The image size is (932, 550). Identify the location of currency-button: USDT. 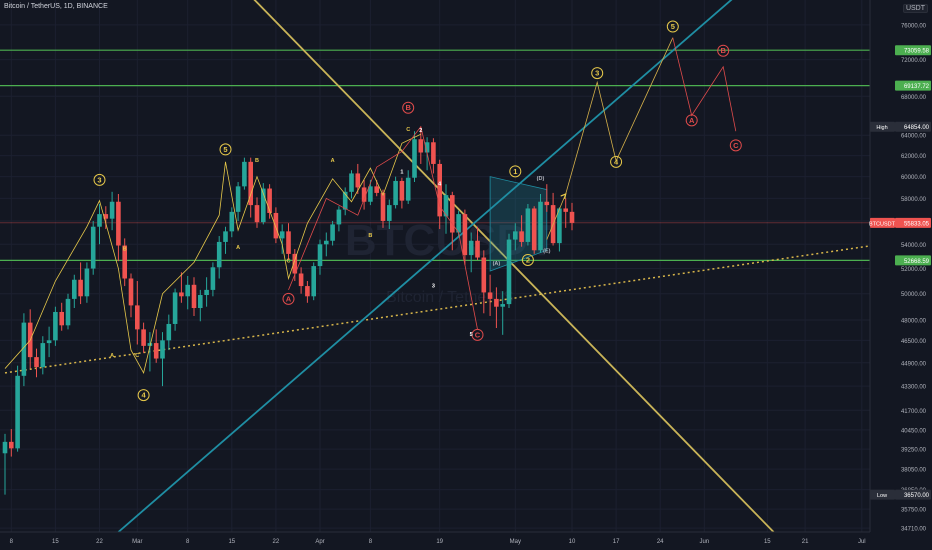
(915, 8).